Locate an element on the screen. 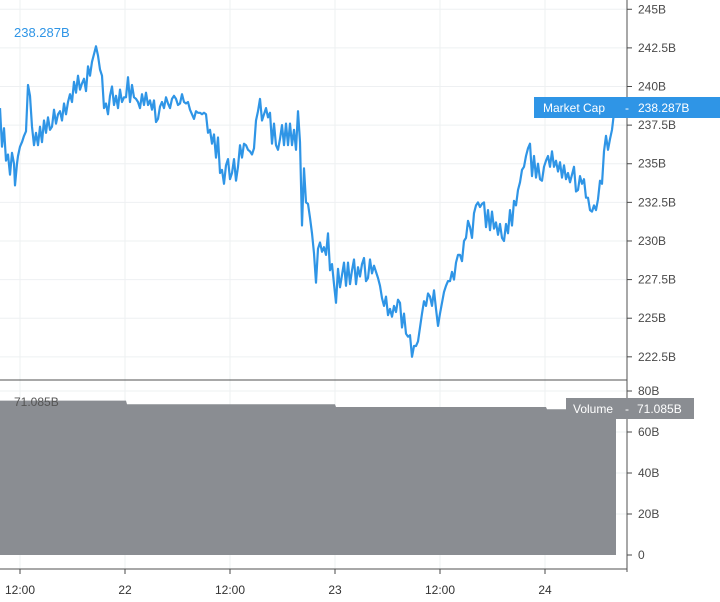 The width and height of the screenshot is (720, 602). time-tick-label: 22 is located at coordinates (125, 590).